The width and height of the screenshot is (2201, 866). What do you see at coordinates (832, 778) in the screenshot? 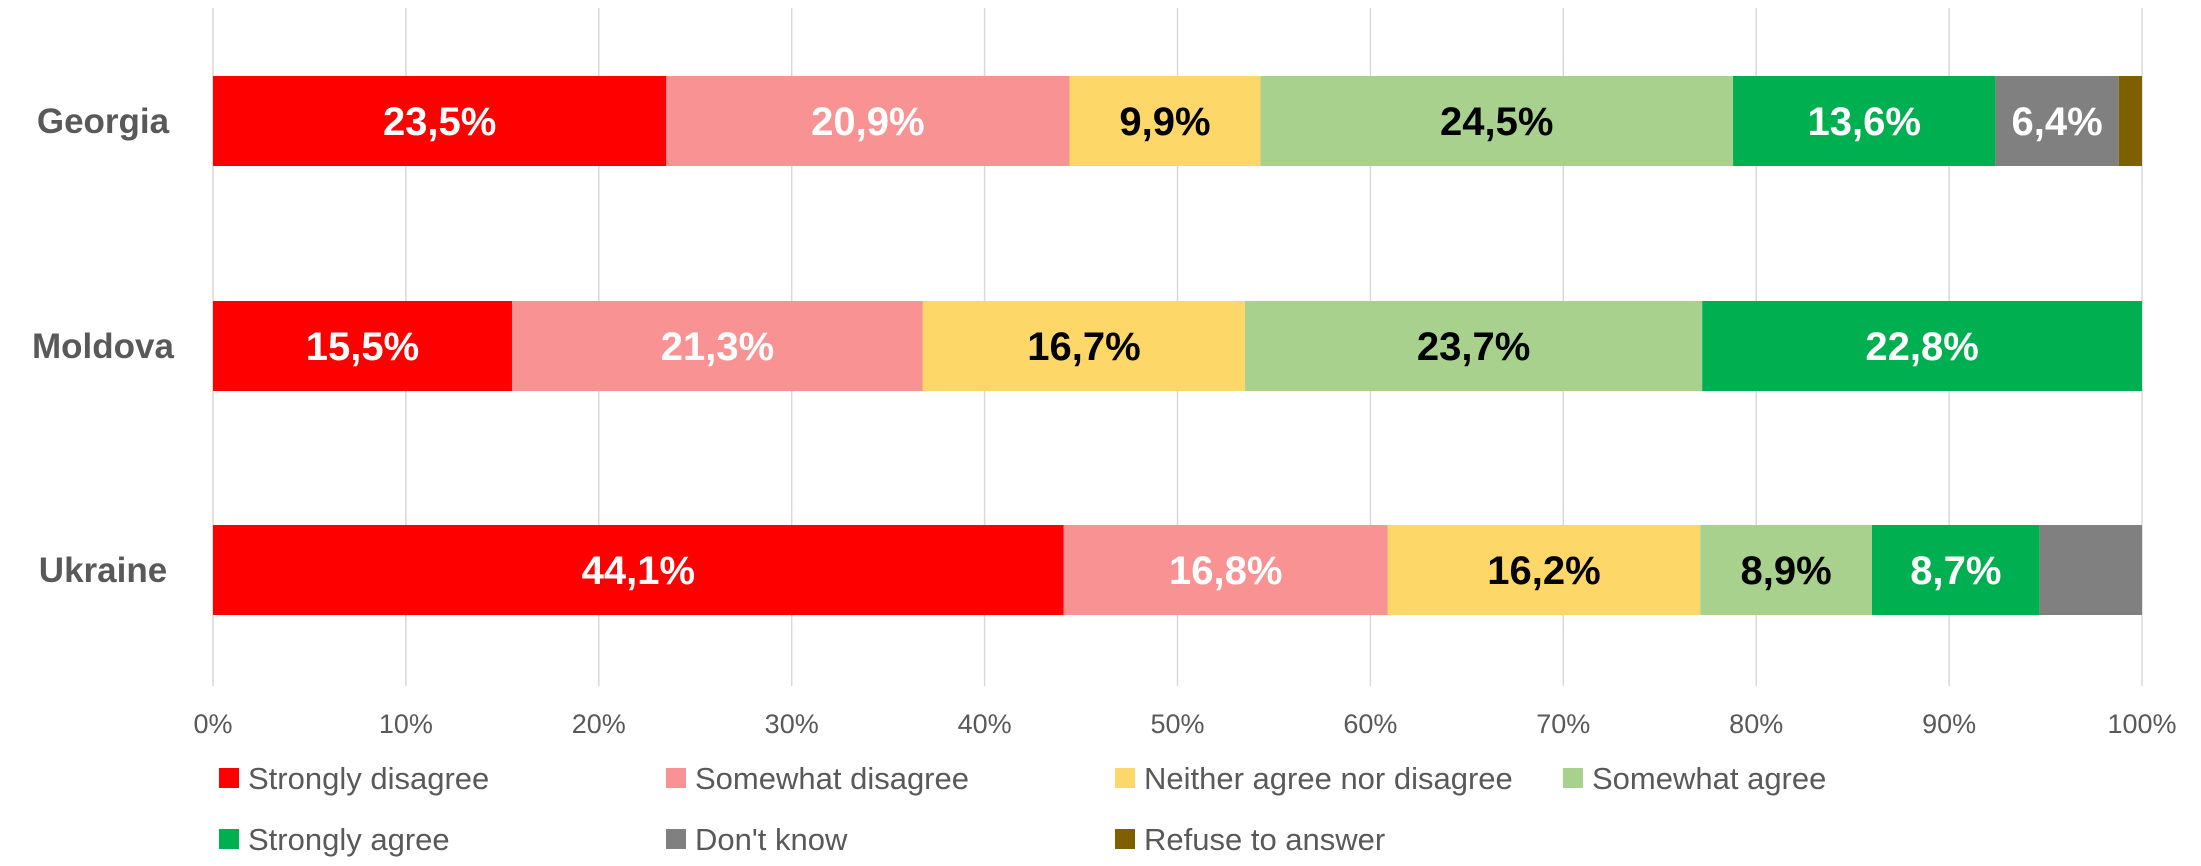
I see `legend-label: Somewhat disagree` at bounding box center [832, 778].